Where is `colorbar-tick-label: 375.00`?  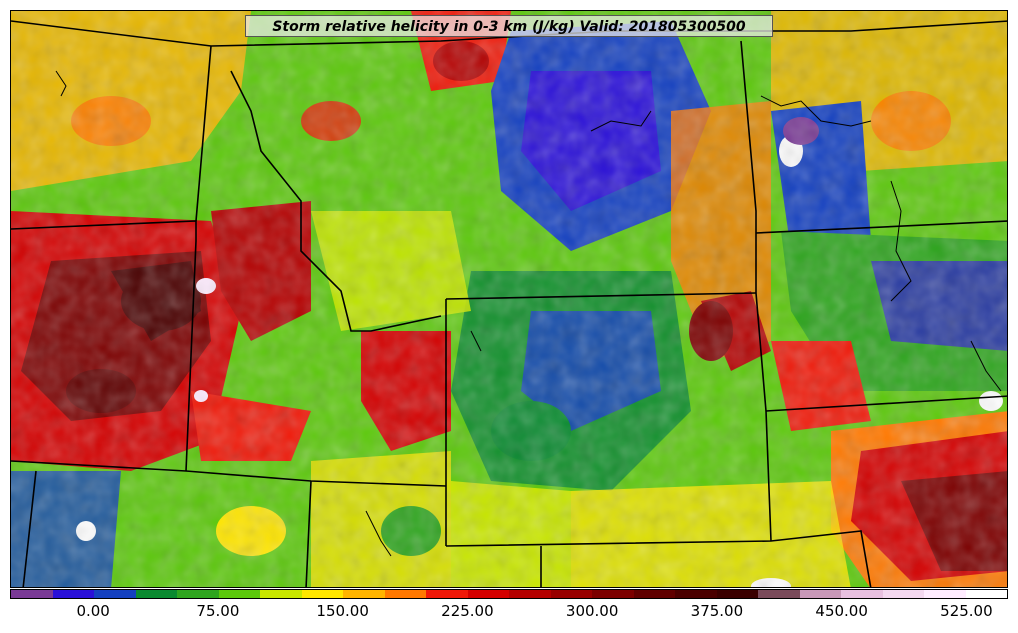 colorbar-tick-label: 375.00 is located at coordinates (717, 611).